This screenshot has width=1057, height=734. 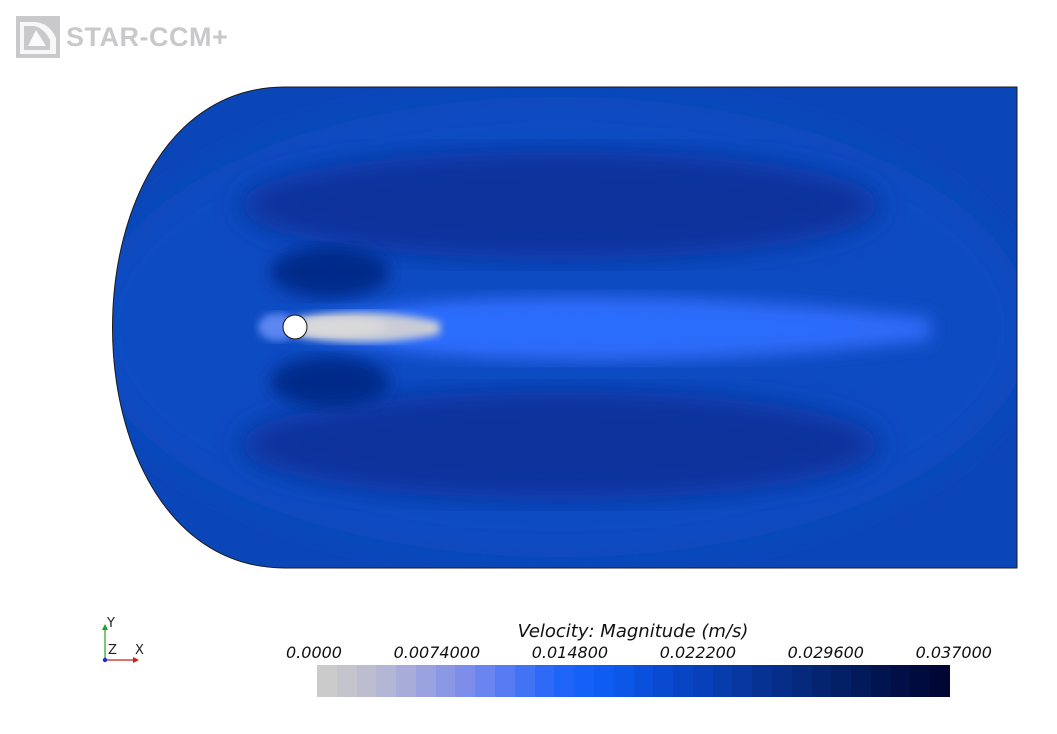 What do you see at coordinates (953, 652) in the screenshot?
I see `legend-tick: 0.037000` at bounding box center [953, 652].